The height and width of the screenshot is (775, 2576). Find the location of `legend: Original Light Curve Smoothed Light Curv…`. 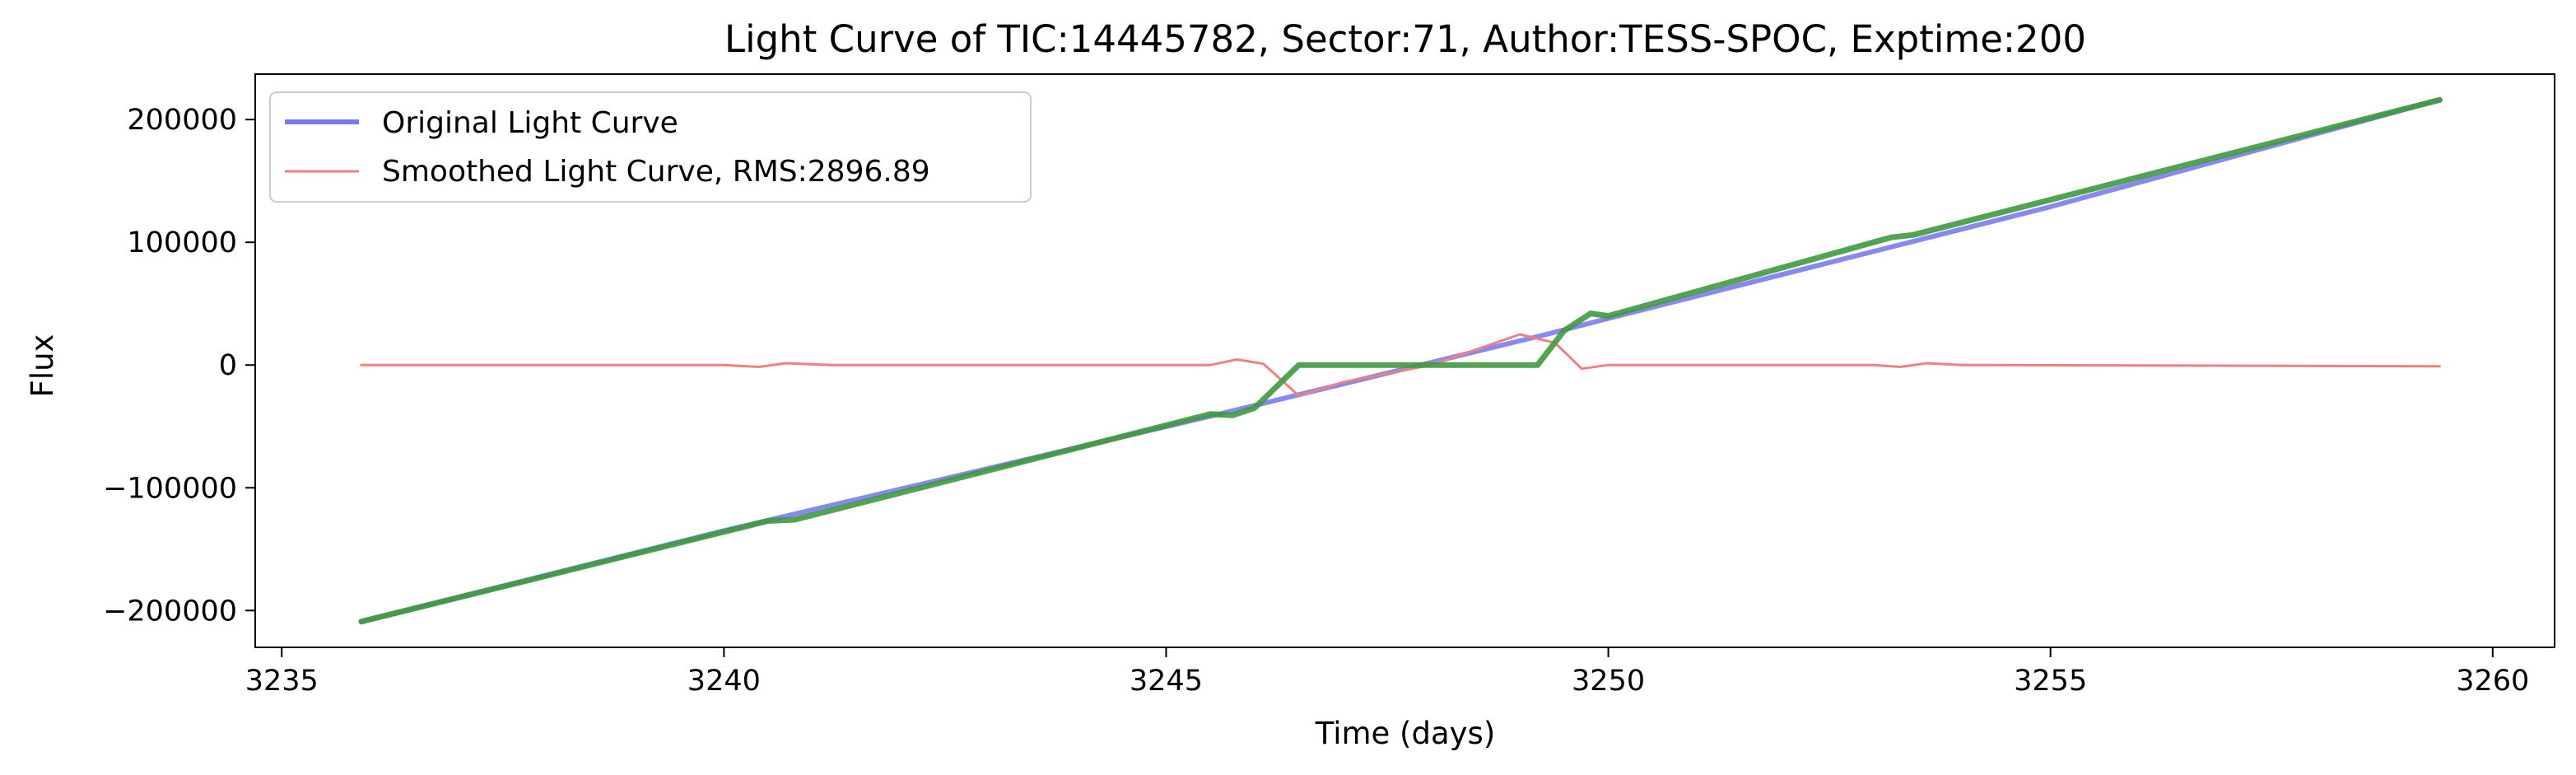

legend: Original Light Curve Smoothed Light Curv… is located at coordinates (650, 147).